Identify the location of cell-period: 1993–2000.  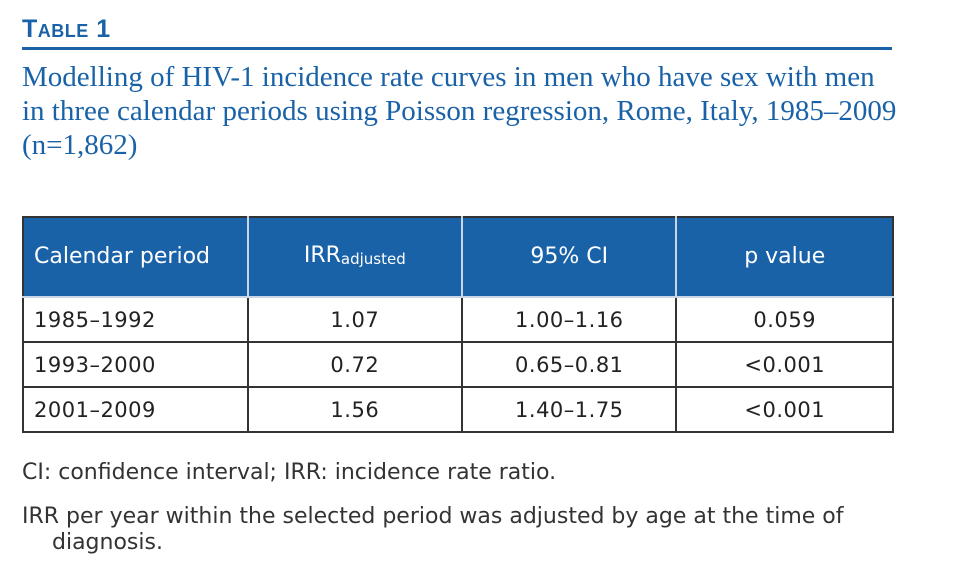
(135, 364).